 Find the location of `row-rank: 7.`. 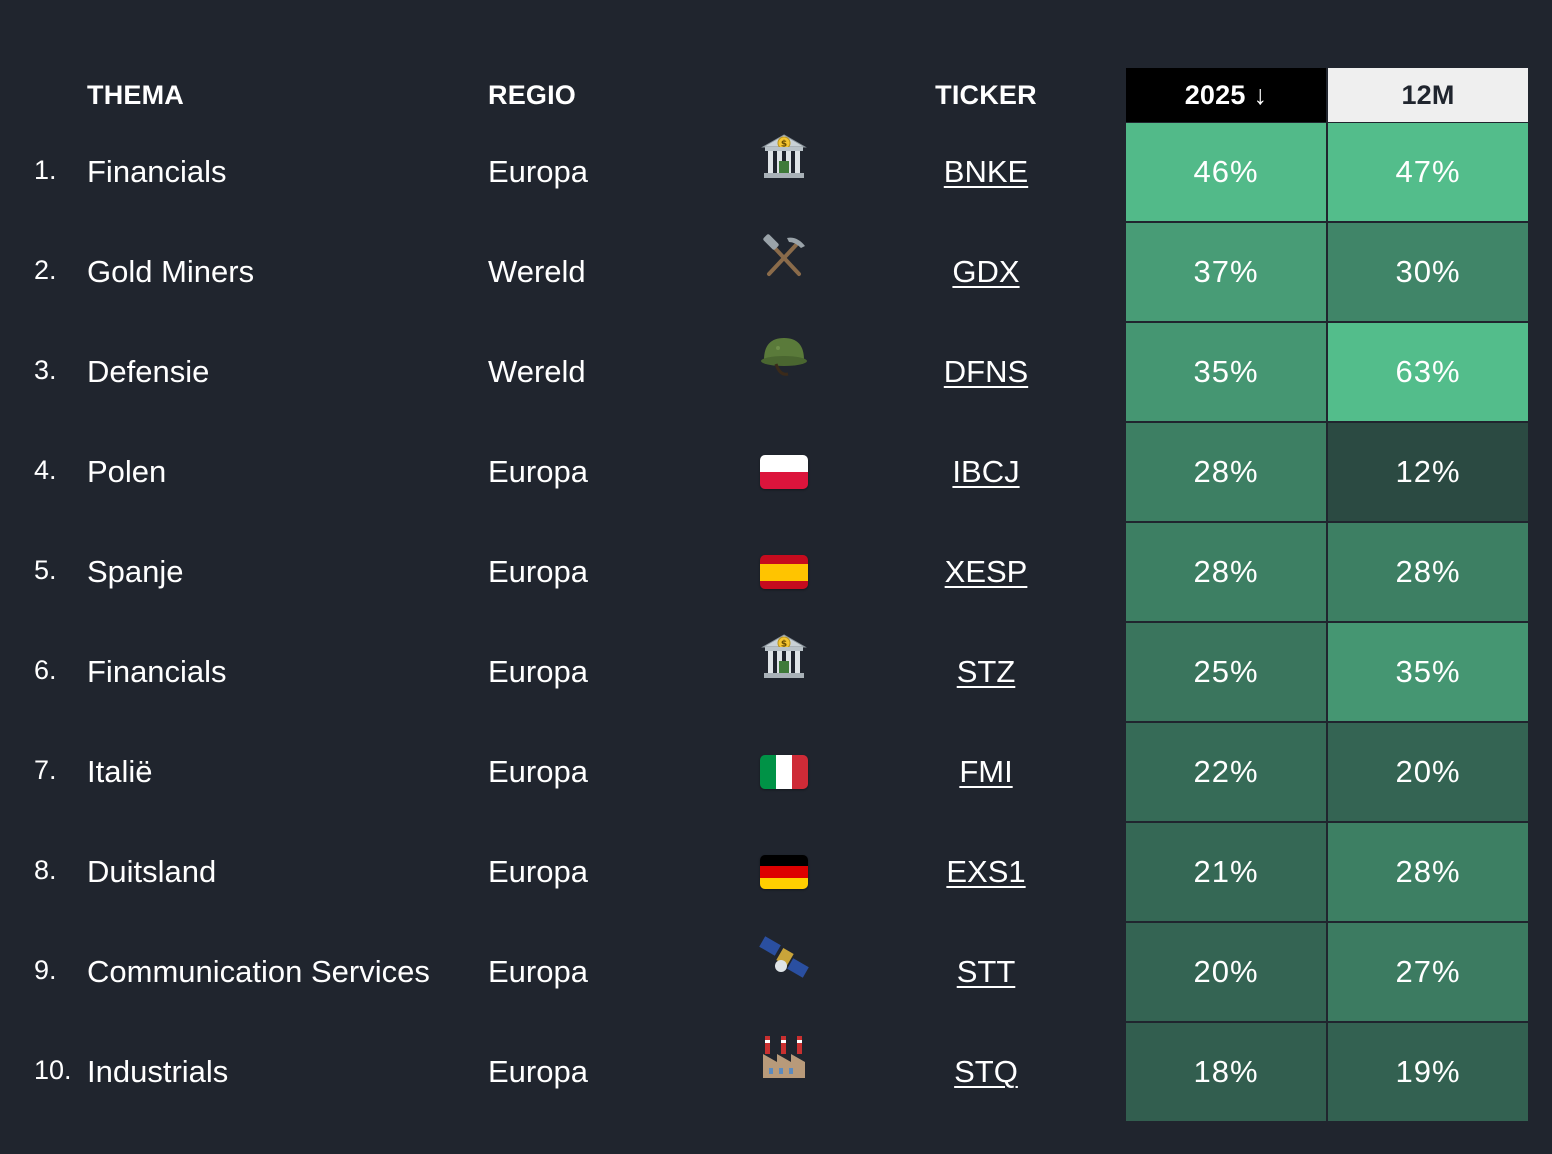

row-rank: 7. is located at coordinates (45, 770).